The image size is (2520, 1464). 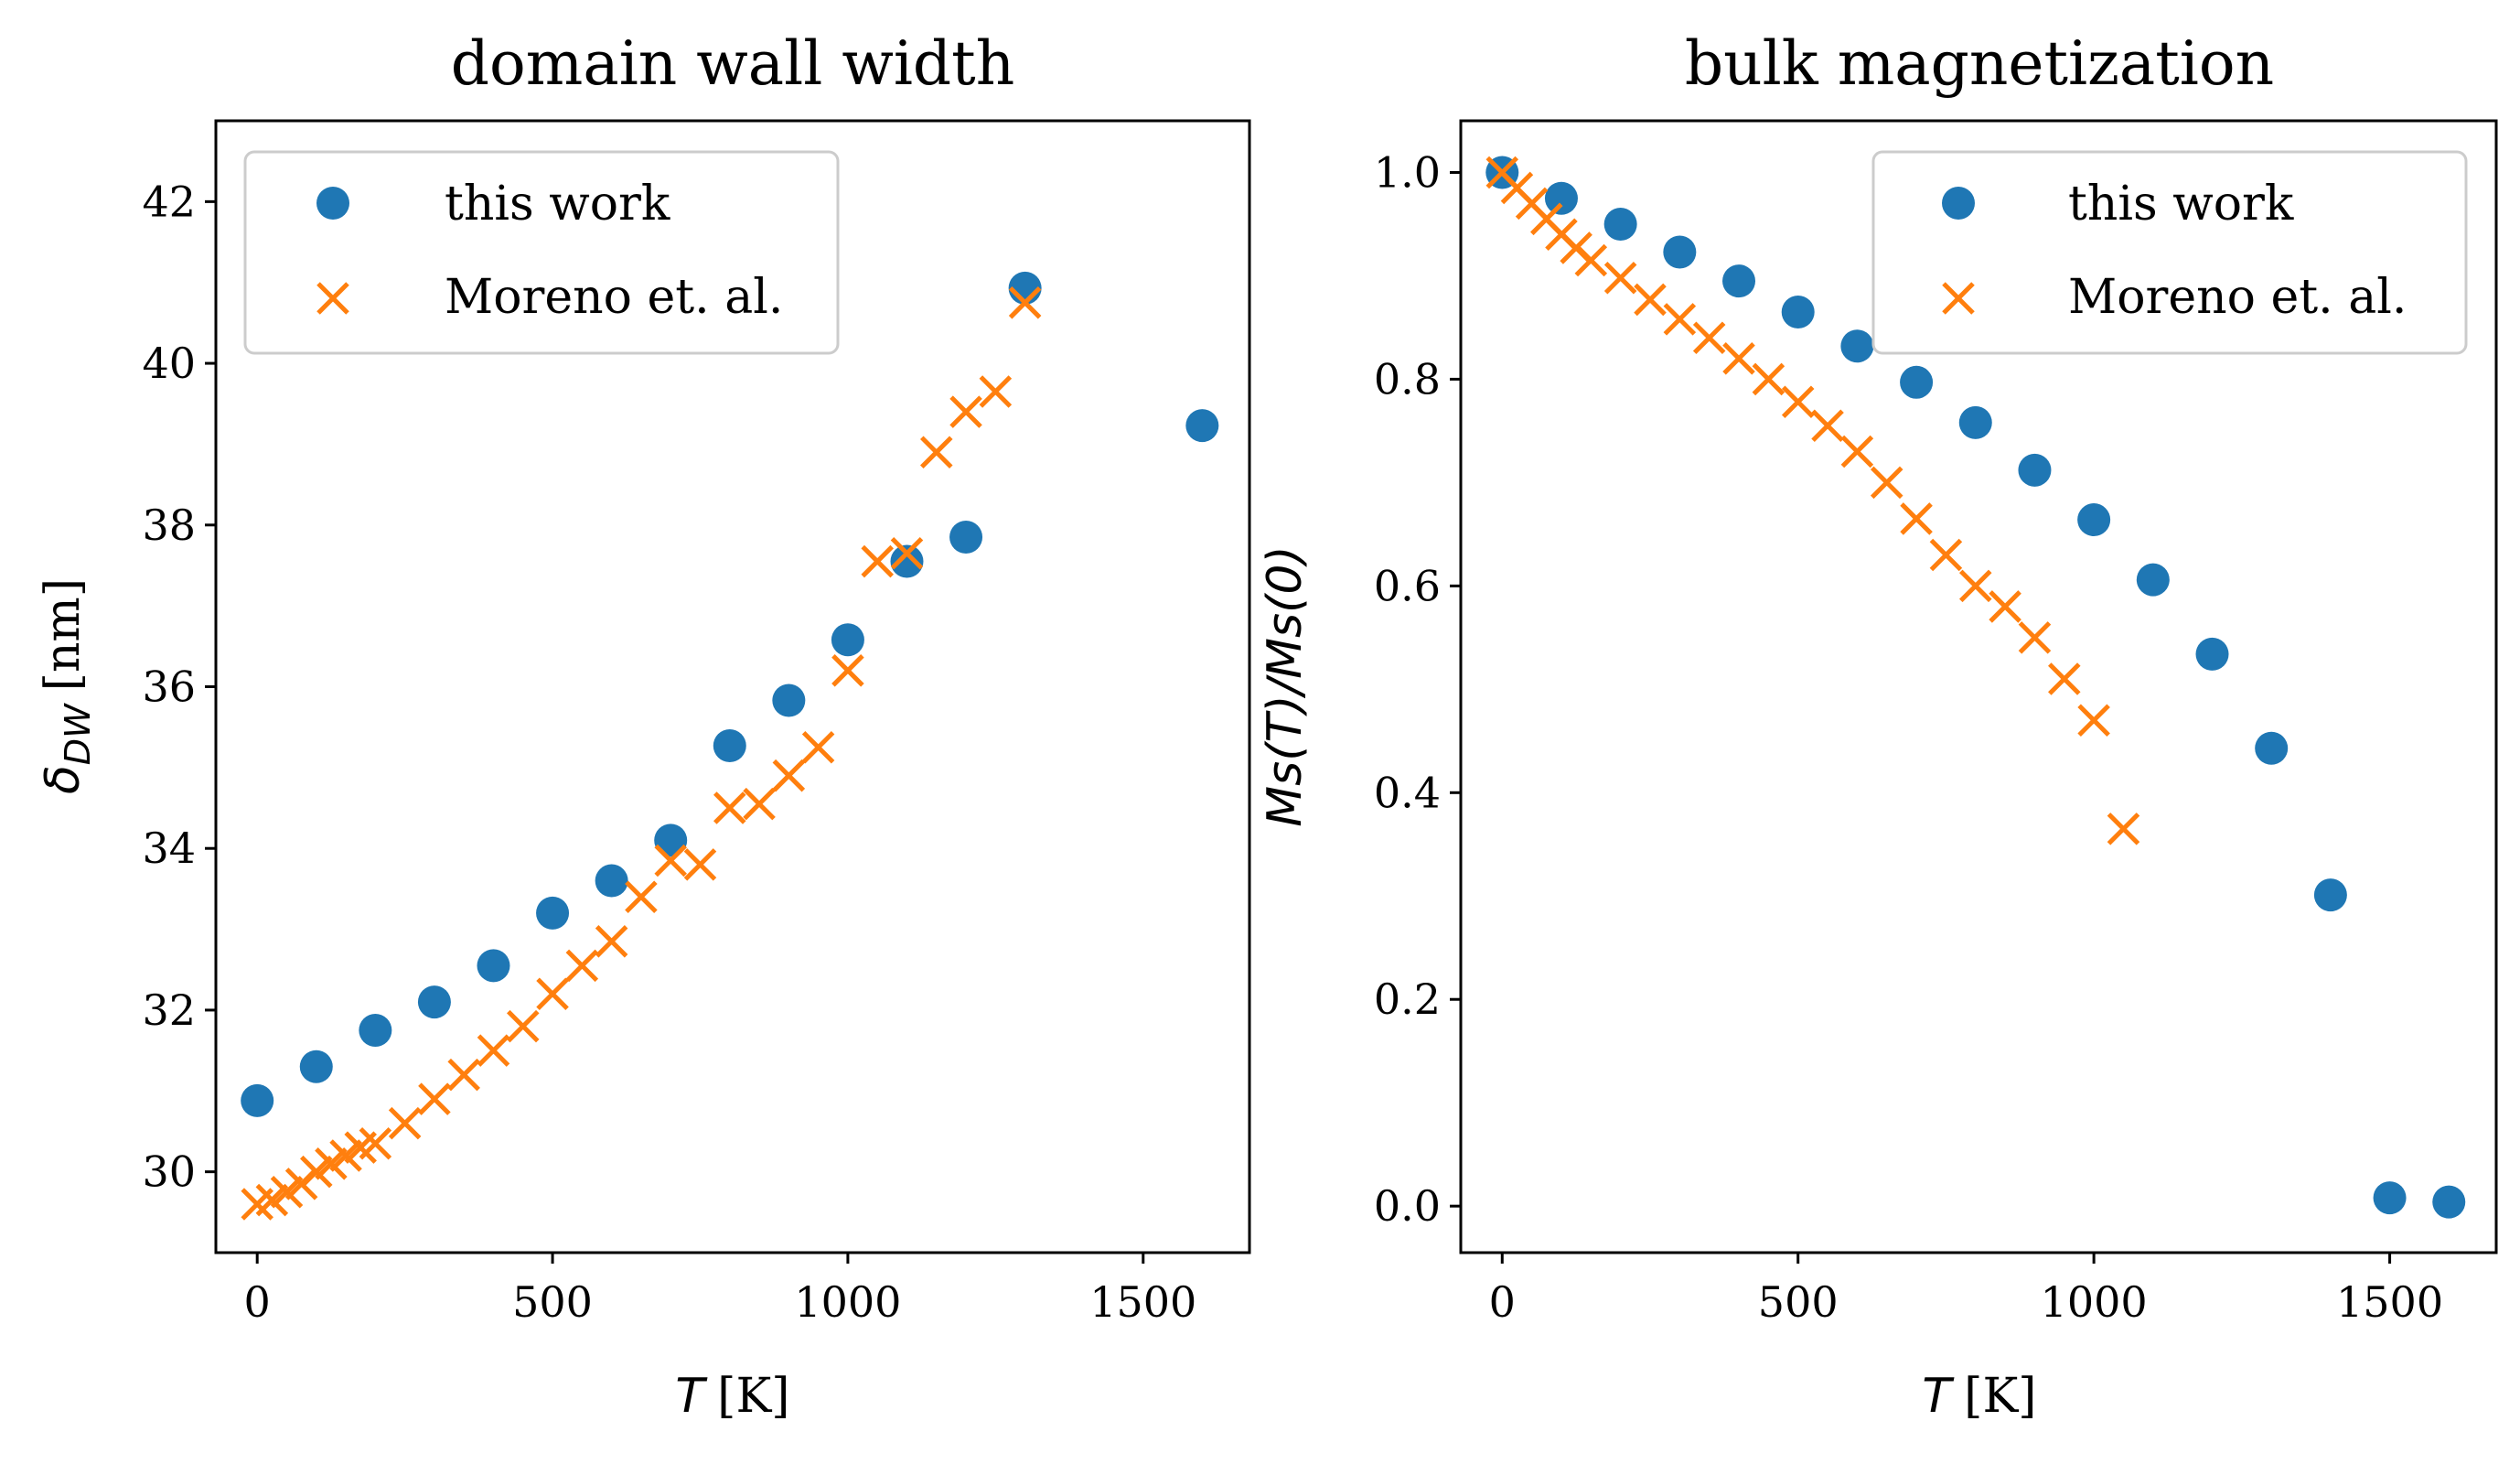 What do you see at coordinates (169, 1010) in the screenshot?
I see `y-tick-label: 32` at bounding box center [169, 1010].